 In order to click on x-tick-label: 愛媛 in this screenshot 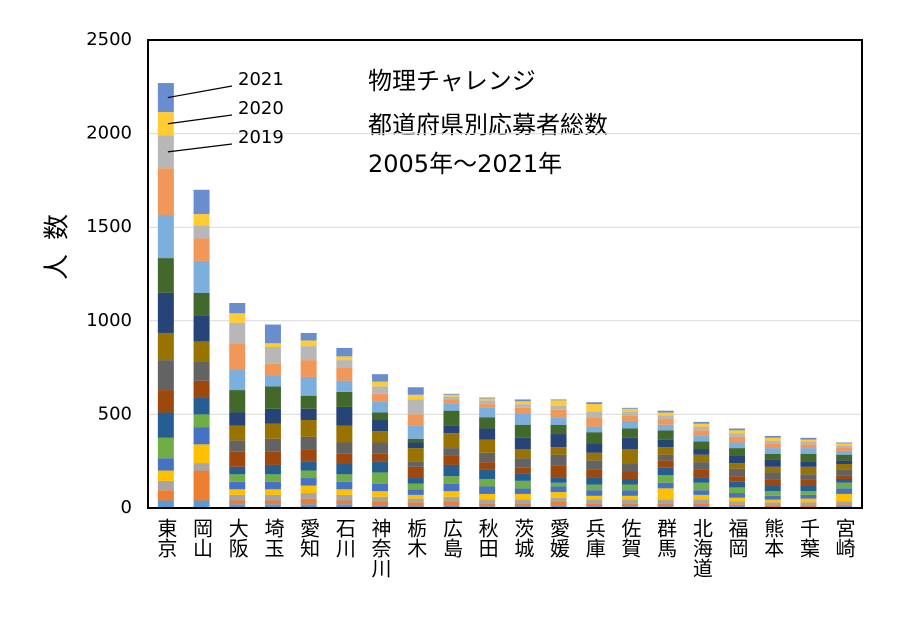, I will do `click(559, 538)`.